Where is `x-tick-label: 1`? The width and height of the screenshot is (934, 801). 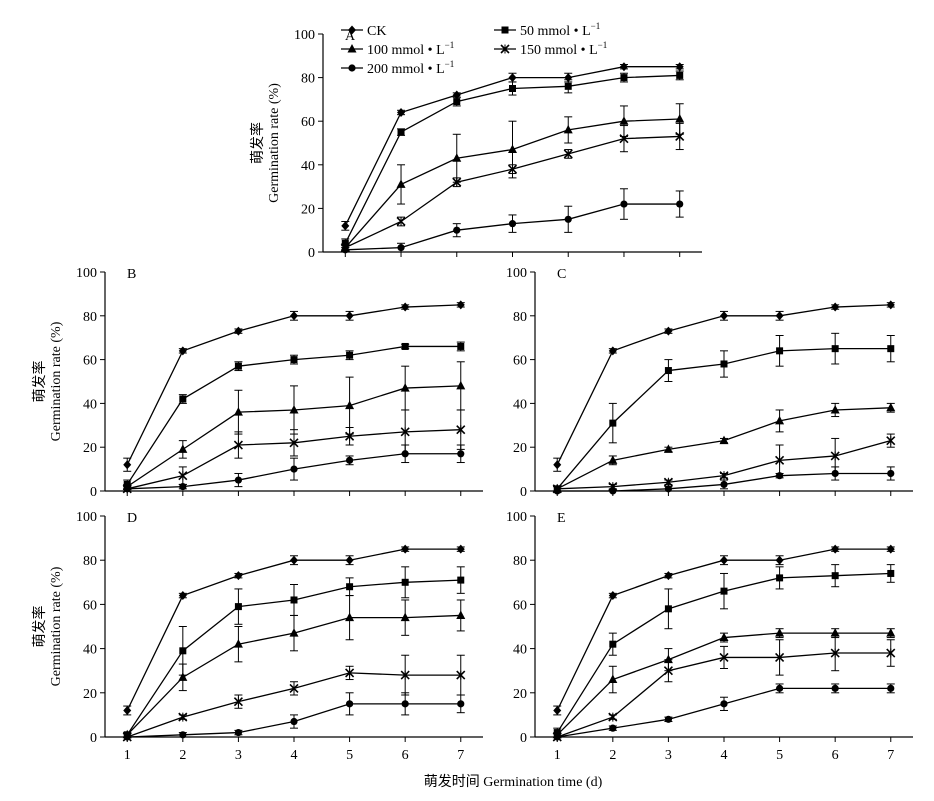
x-tick-label: 1 is located at coordinates (127, 755).